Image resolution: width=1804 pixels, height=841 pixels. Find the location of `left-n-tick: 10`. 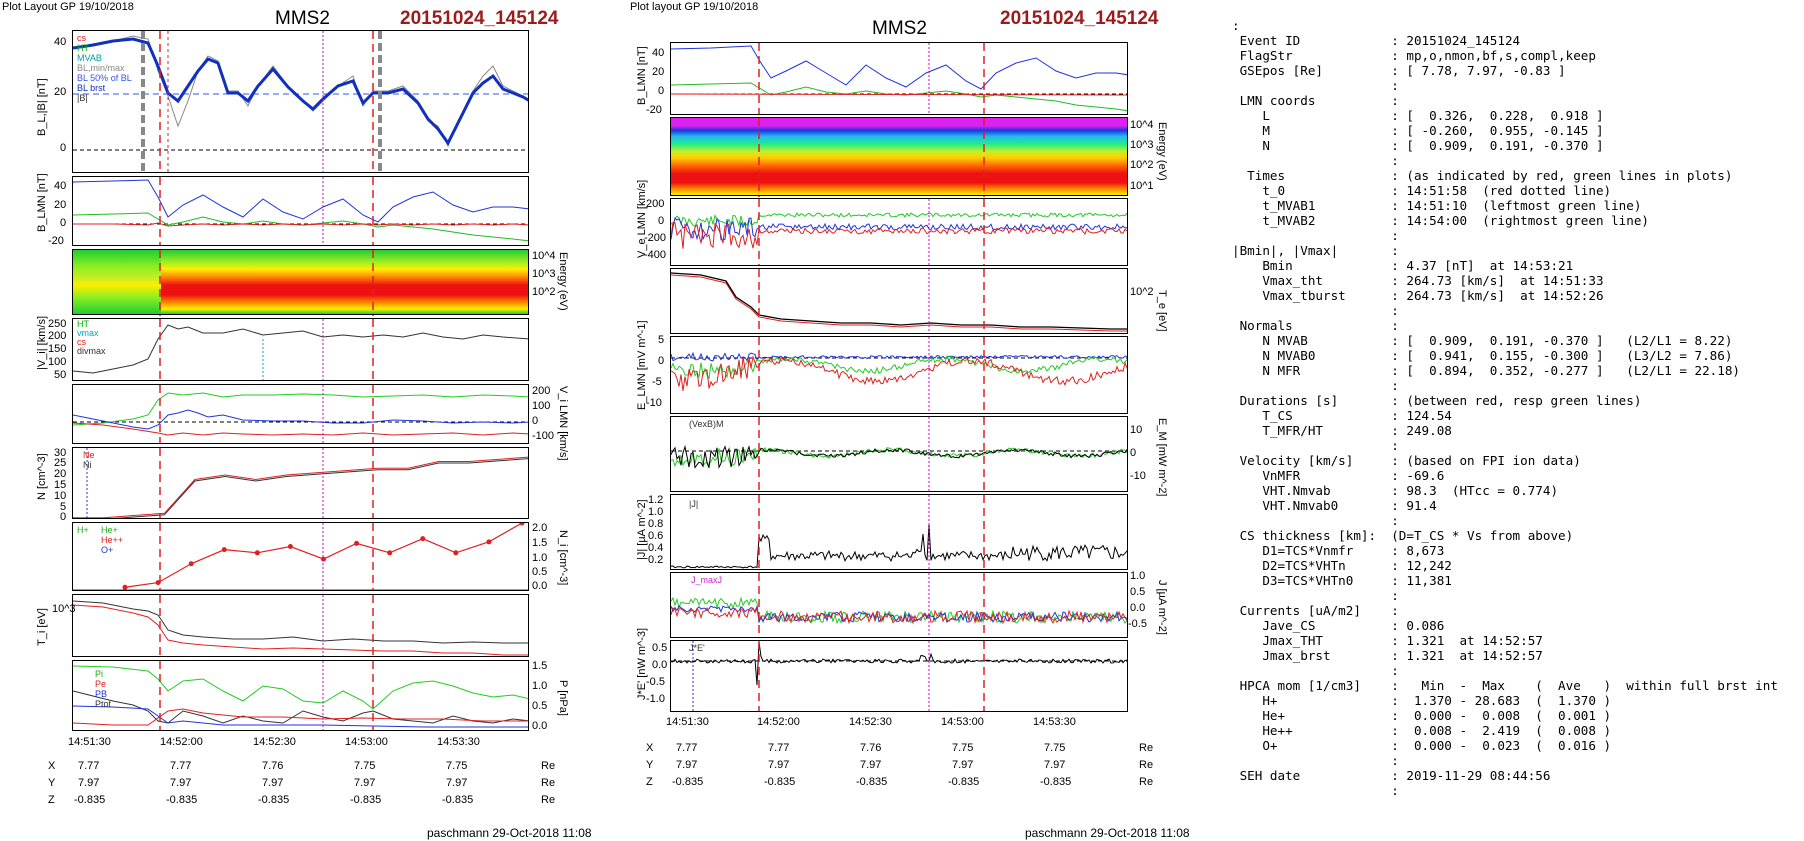

left-n-tick: 10 is located at coordinates (60, 496).